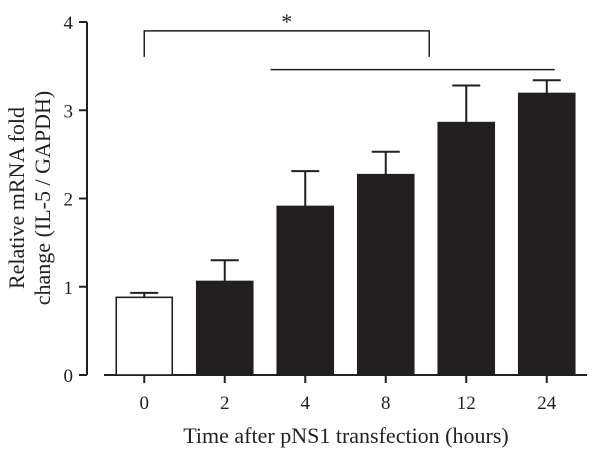  Describe the element at coordinates (69, 376) in the screenshot. I see `y-tick-label-0: 0` at that location.